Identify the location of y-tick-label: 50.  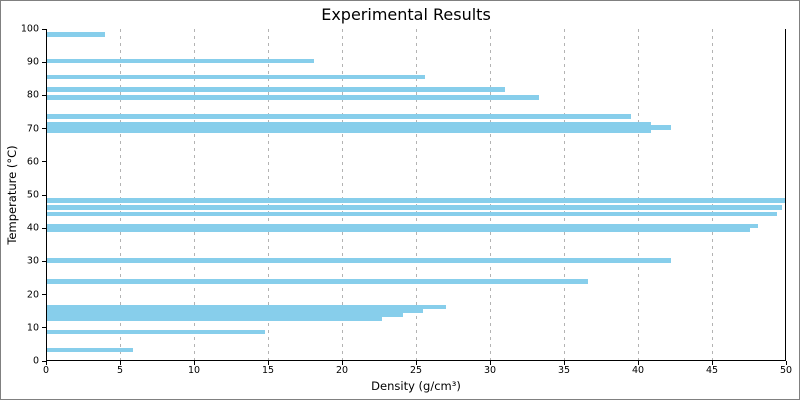
(32, 195).